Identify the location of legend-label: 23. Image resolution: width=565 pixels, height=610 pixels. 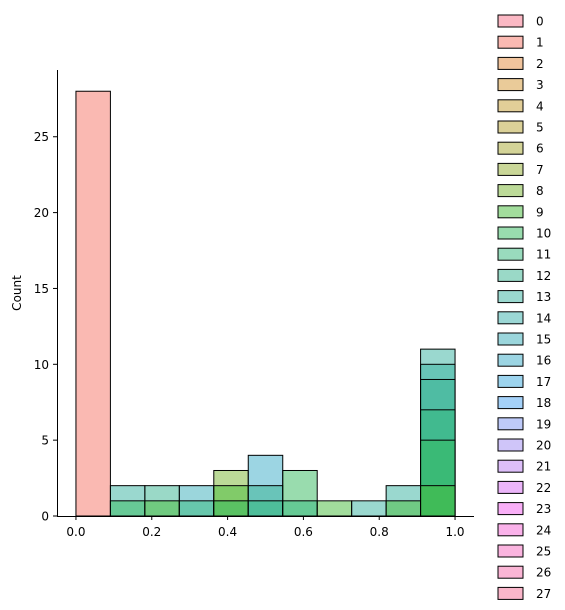
(543, 509).